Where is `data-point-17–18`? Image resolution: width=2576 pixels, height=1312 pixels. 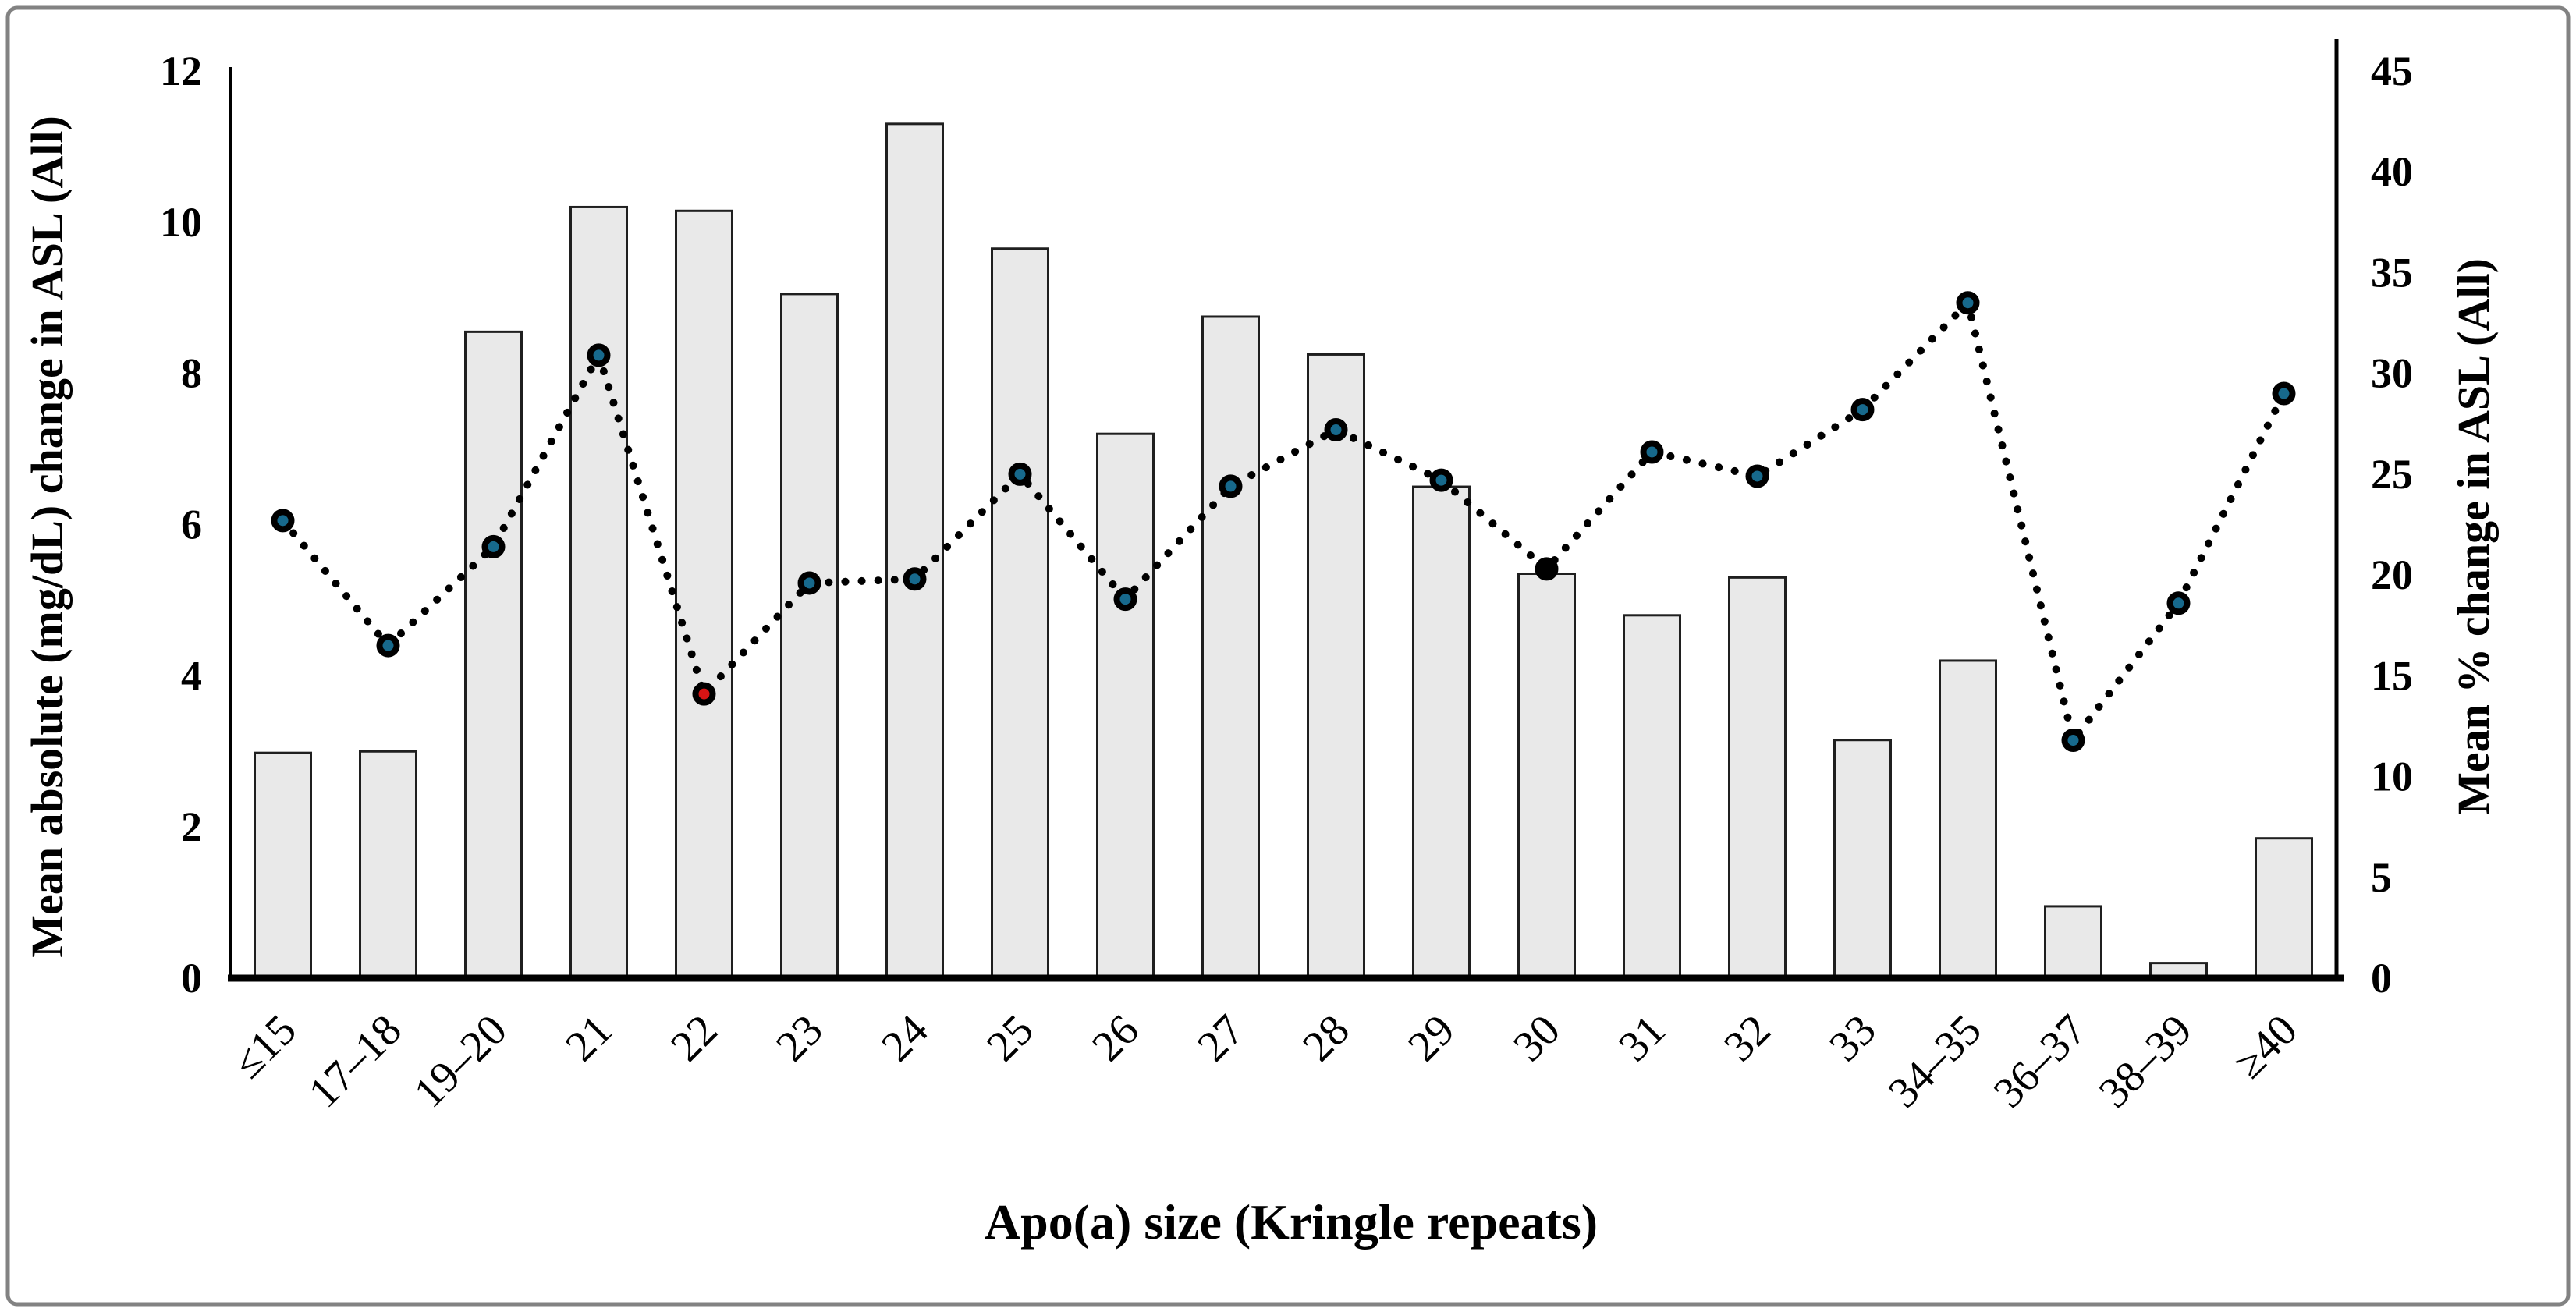
data-point-17–18 is located at coordinates (388, 645).